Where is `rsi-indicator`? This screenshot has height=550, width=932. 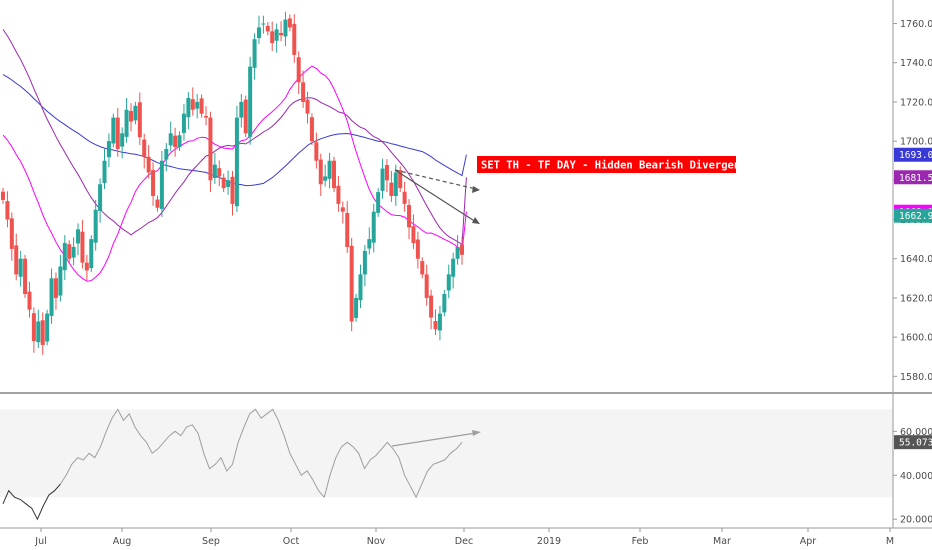 rsi-indicator is located at coordinates (232, 464).